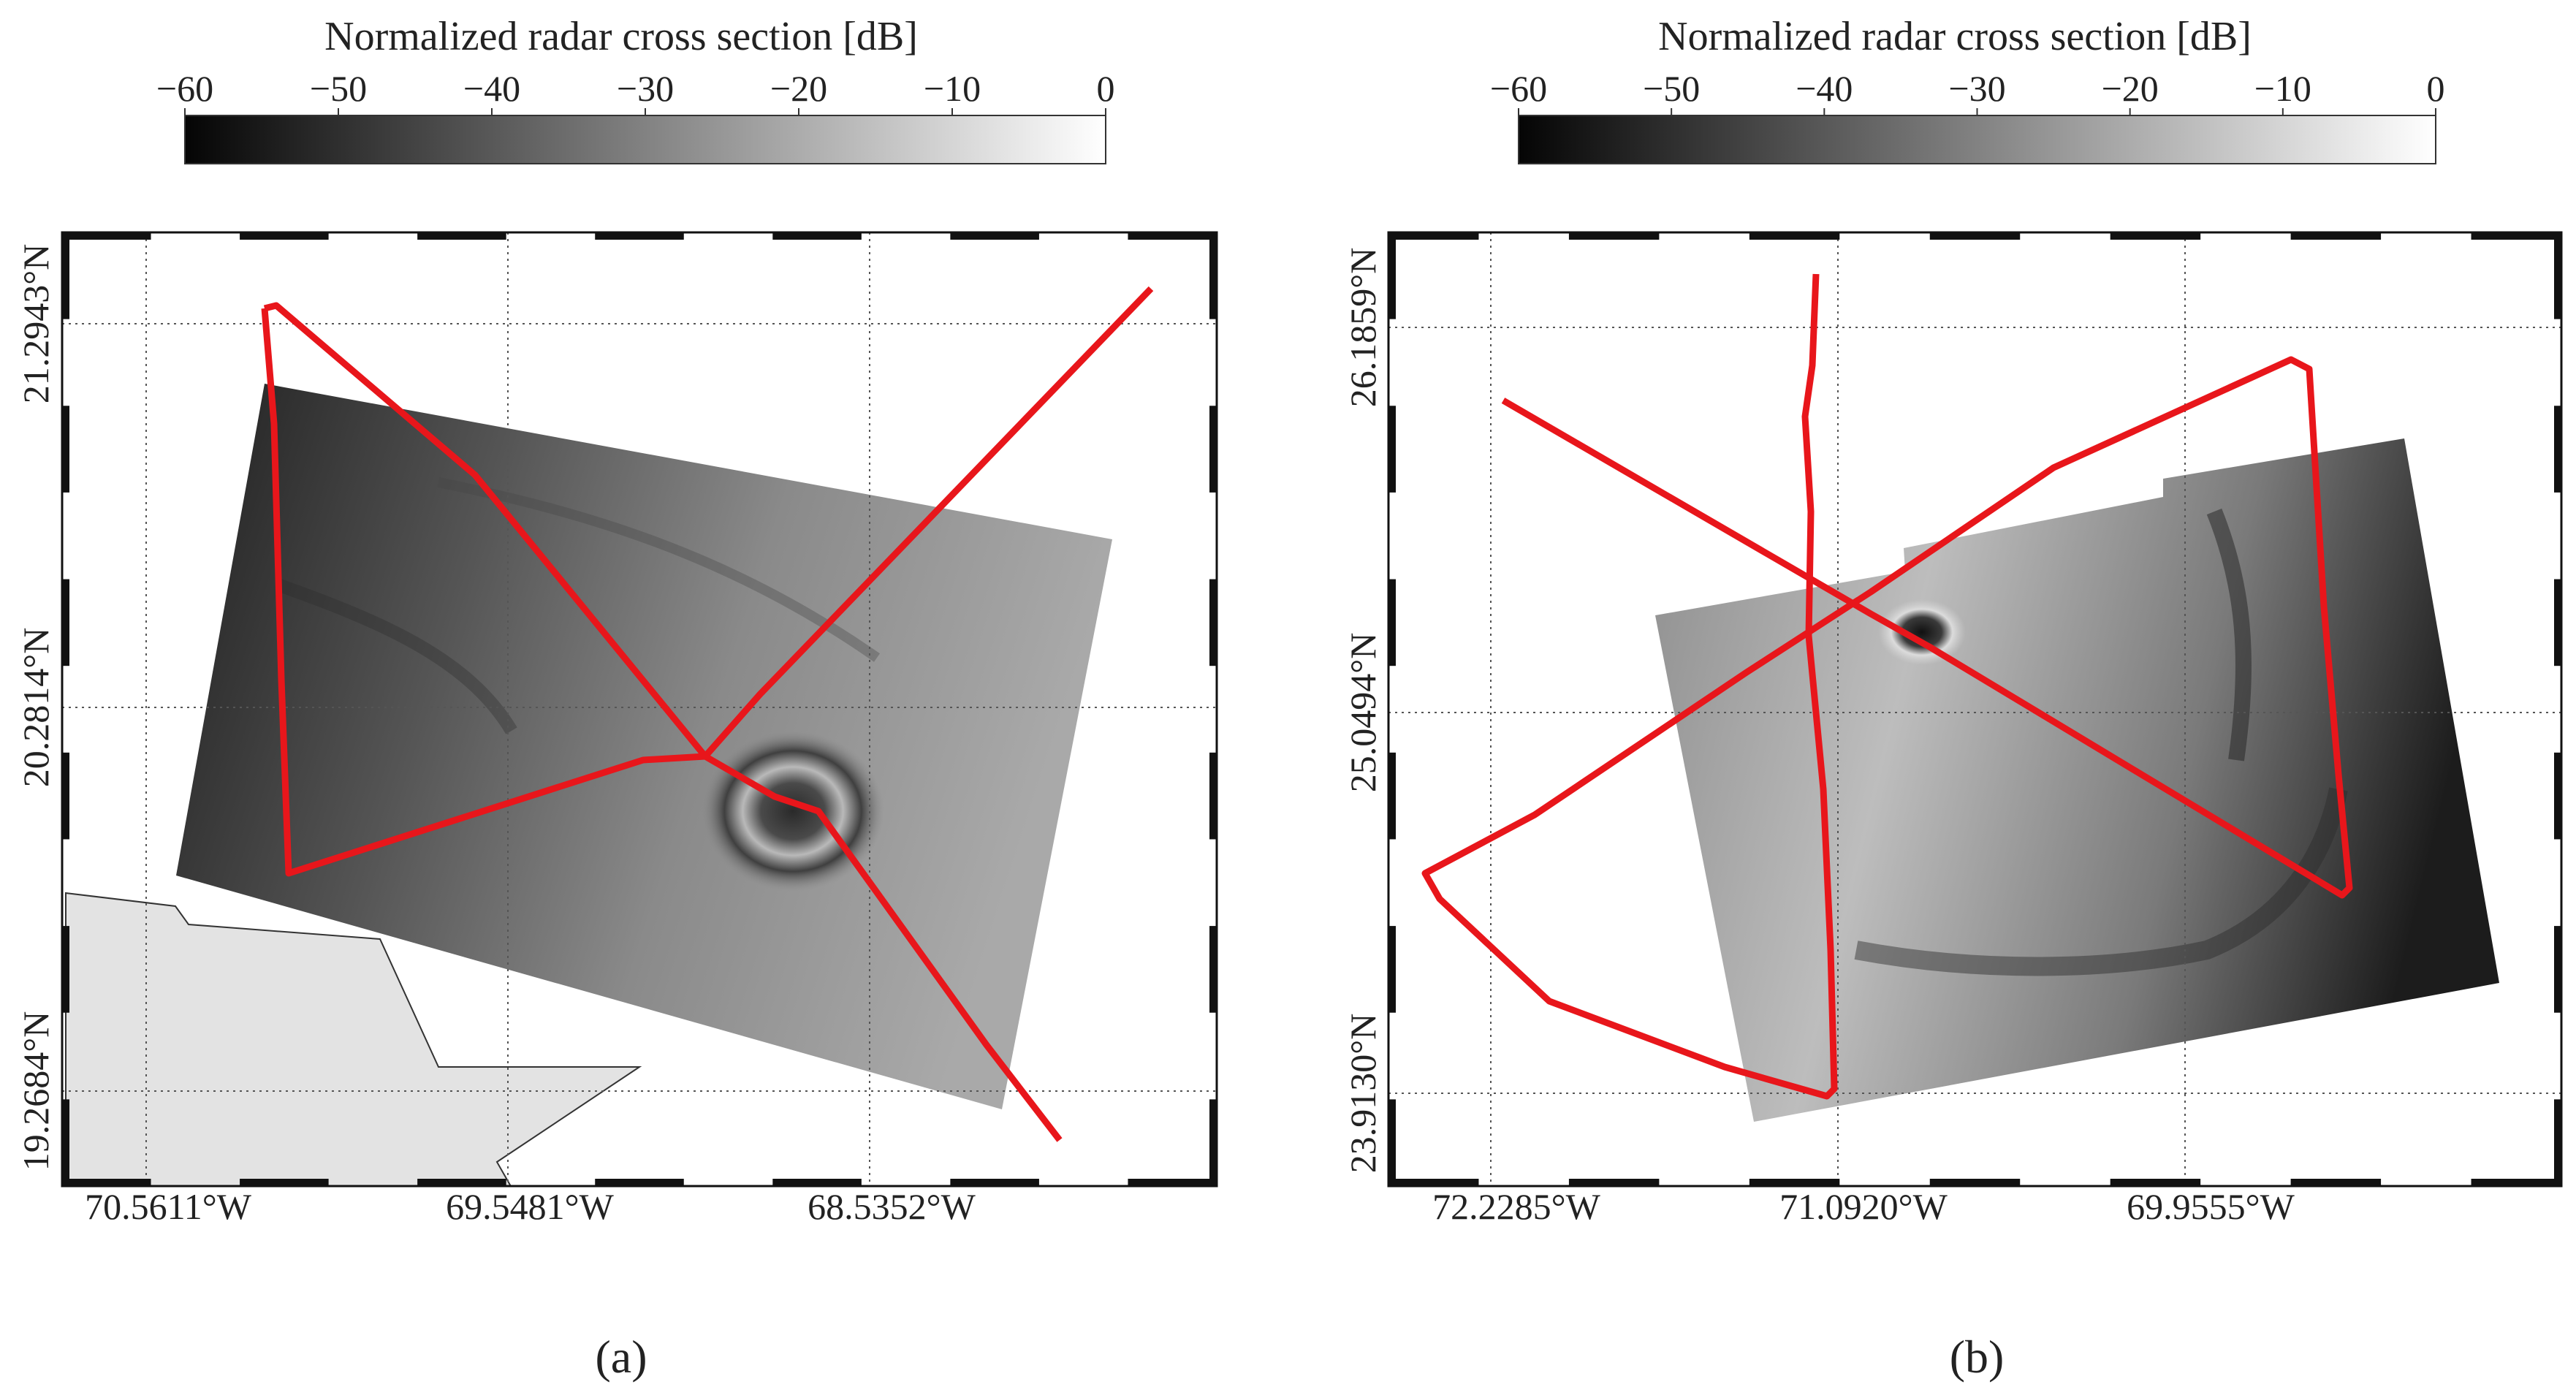 This screenshot has width=2576, height=1398. Describe the element at coordinates (1516, 1206) in the screenshot. I see `longitude-label: 72.2285°W` at that location.